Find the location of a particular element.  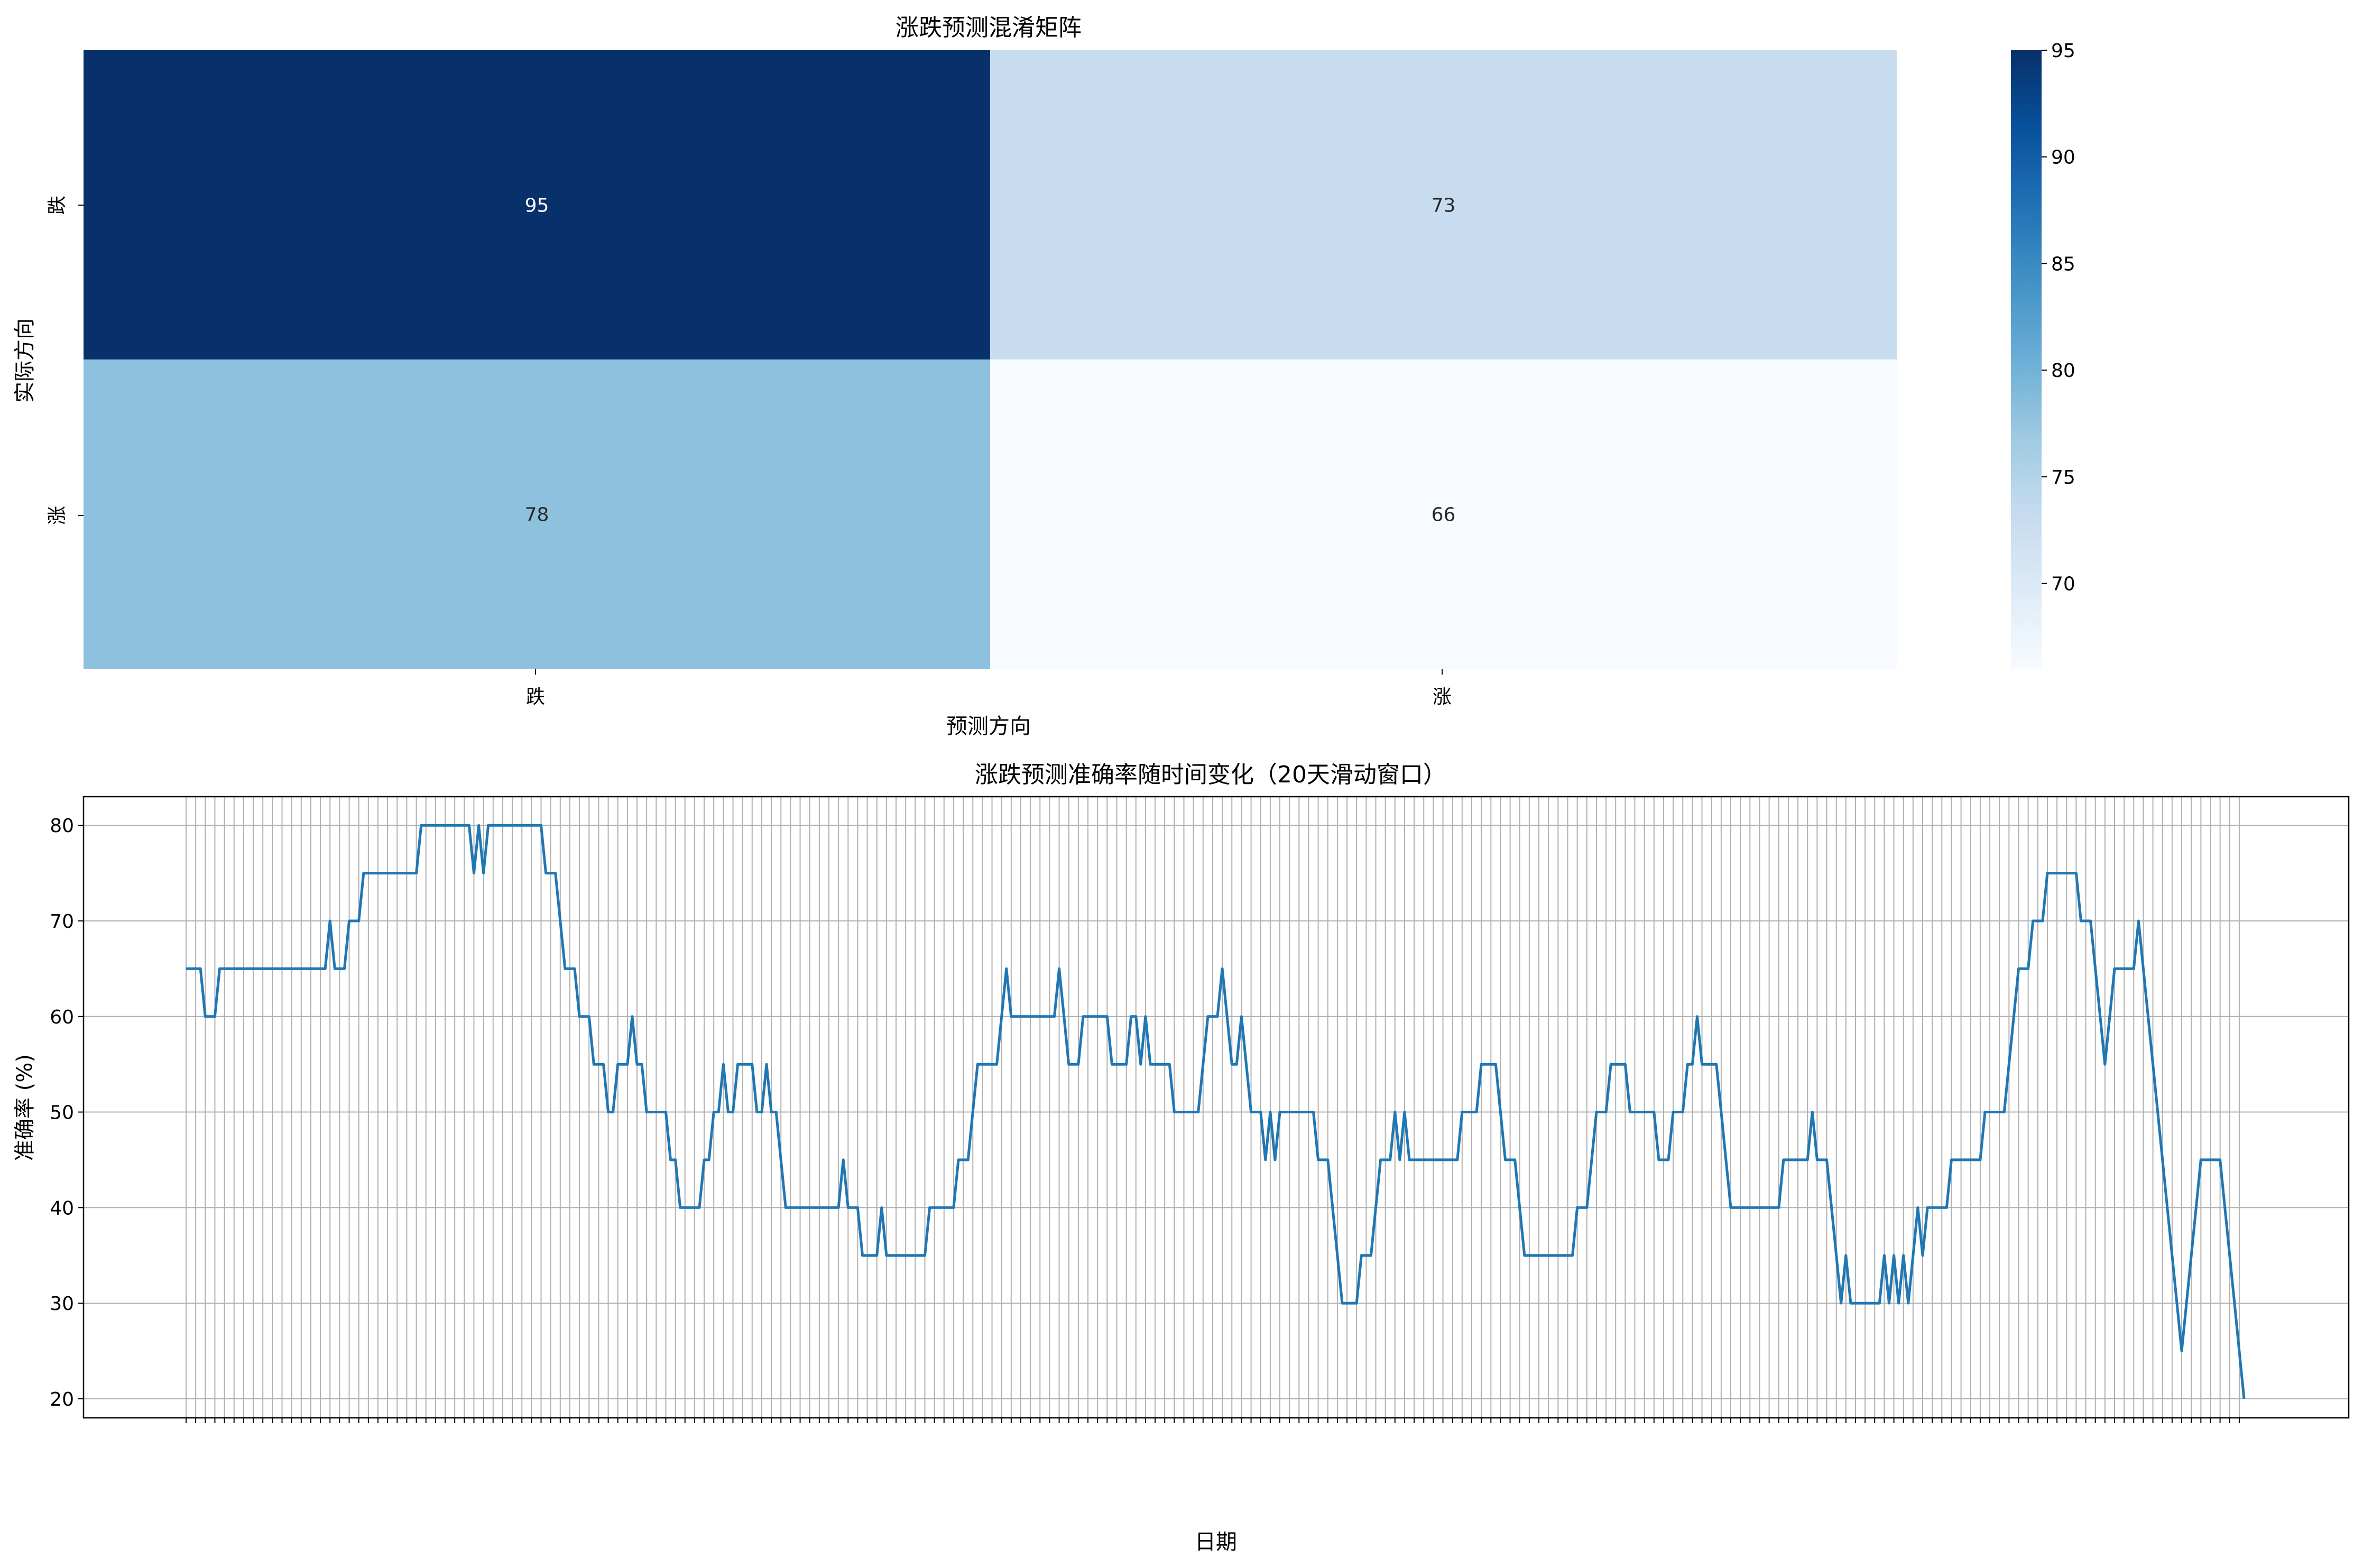

heatmap-x-tick-label-2: 涨 is located at coordinates (1442, 697).